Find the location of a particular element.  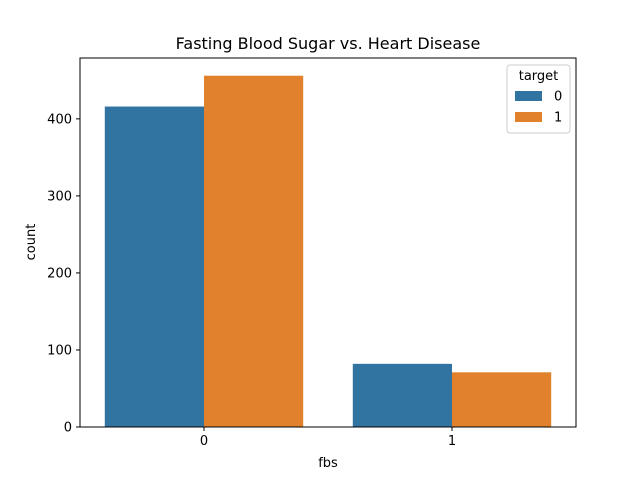

x-tick-label: 0 is located at coordinates (204, 441).